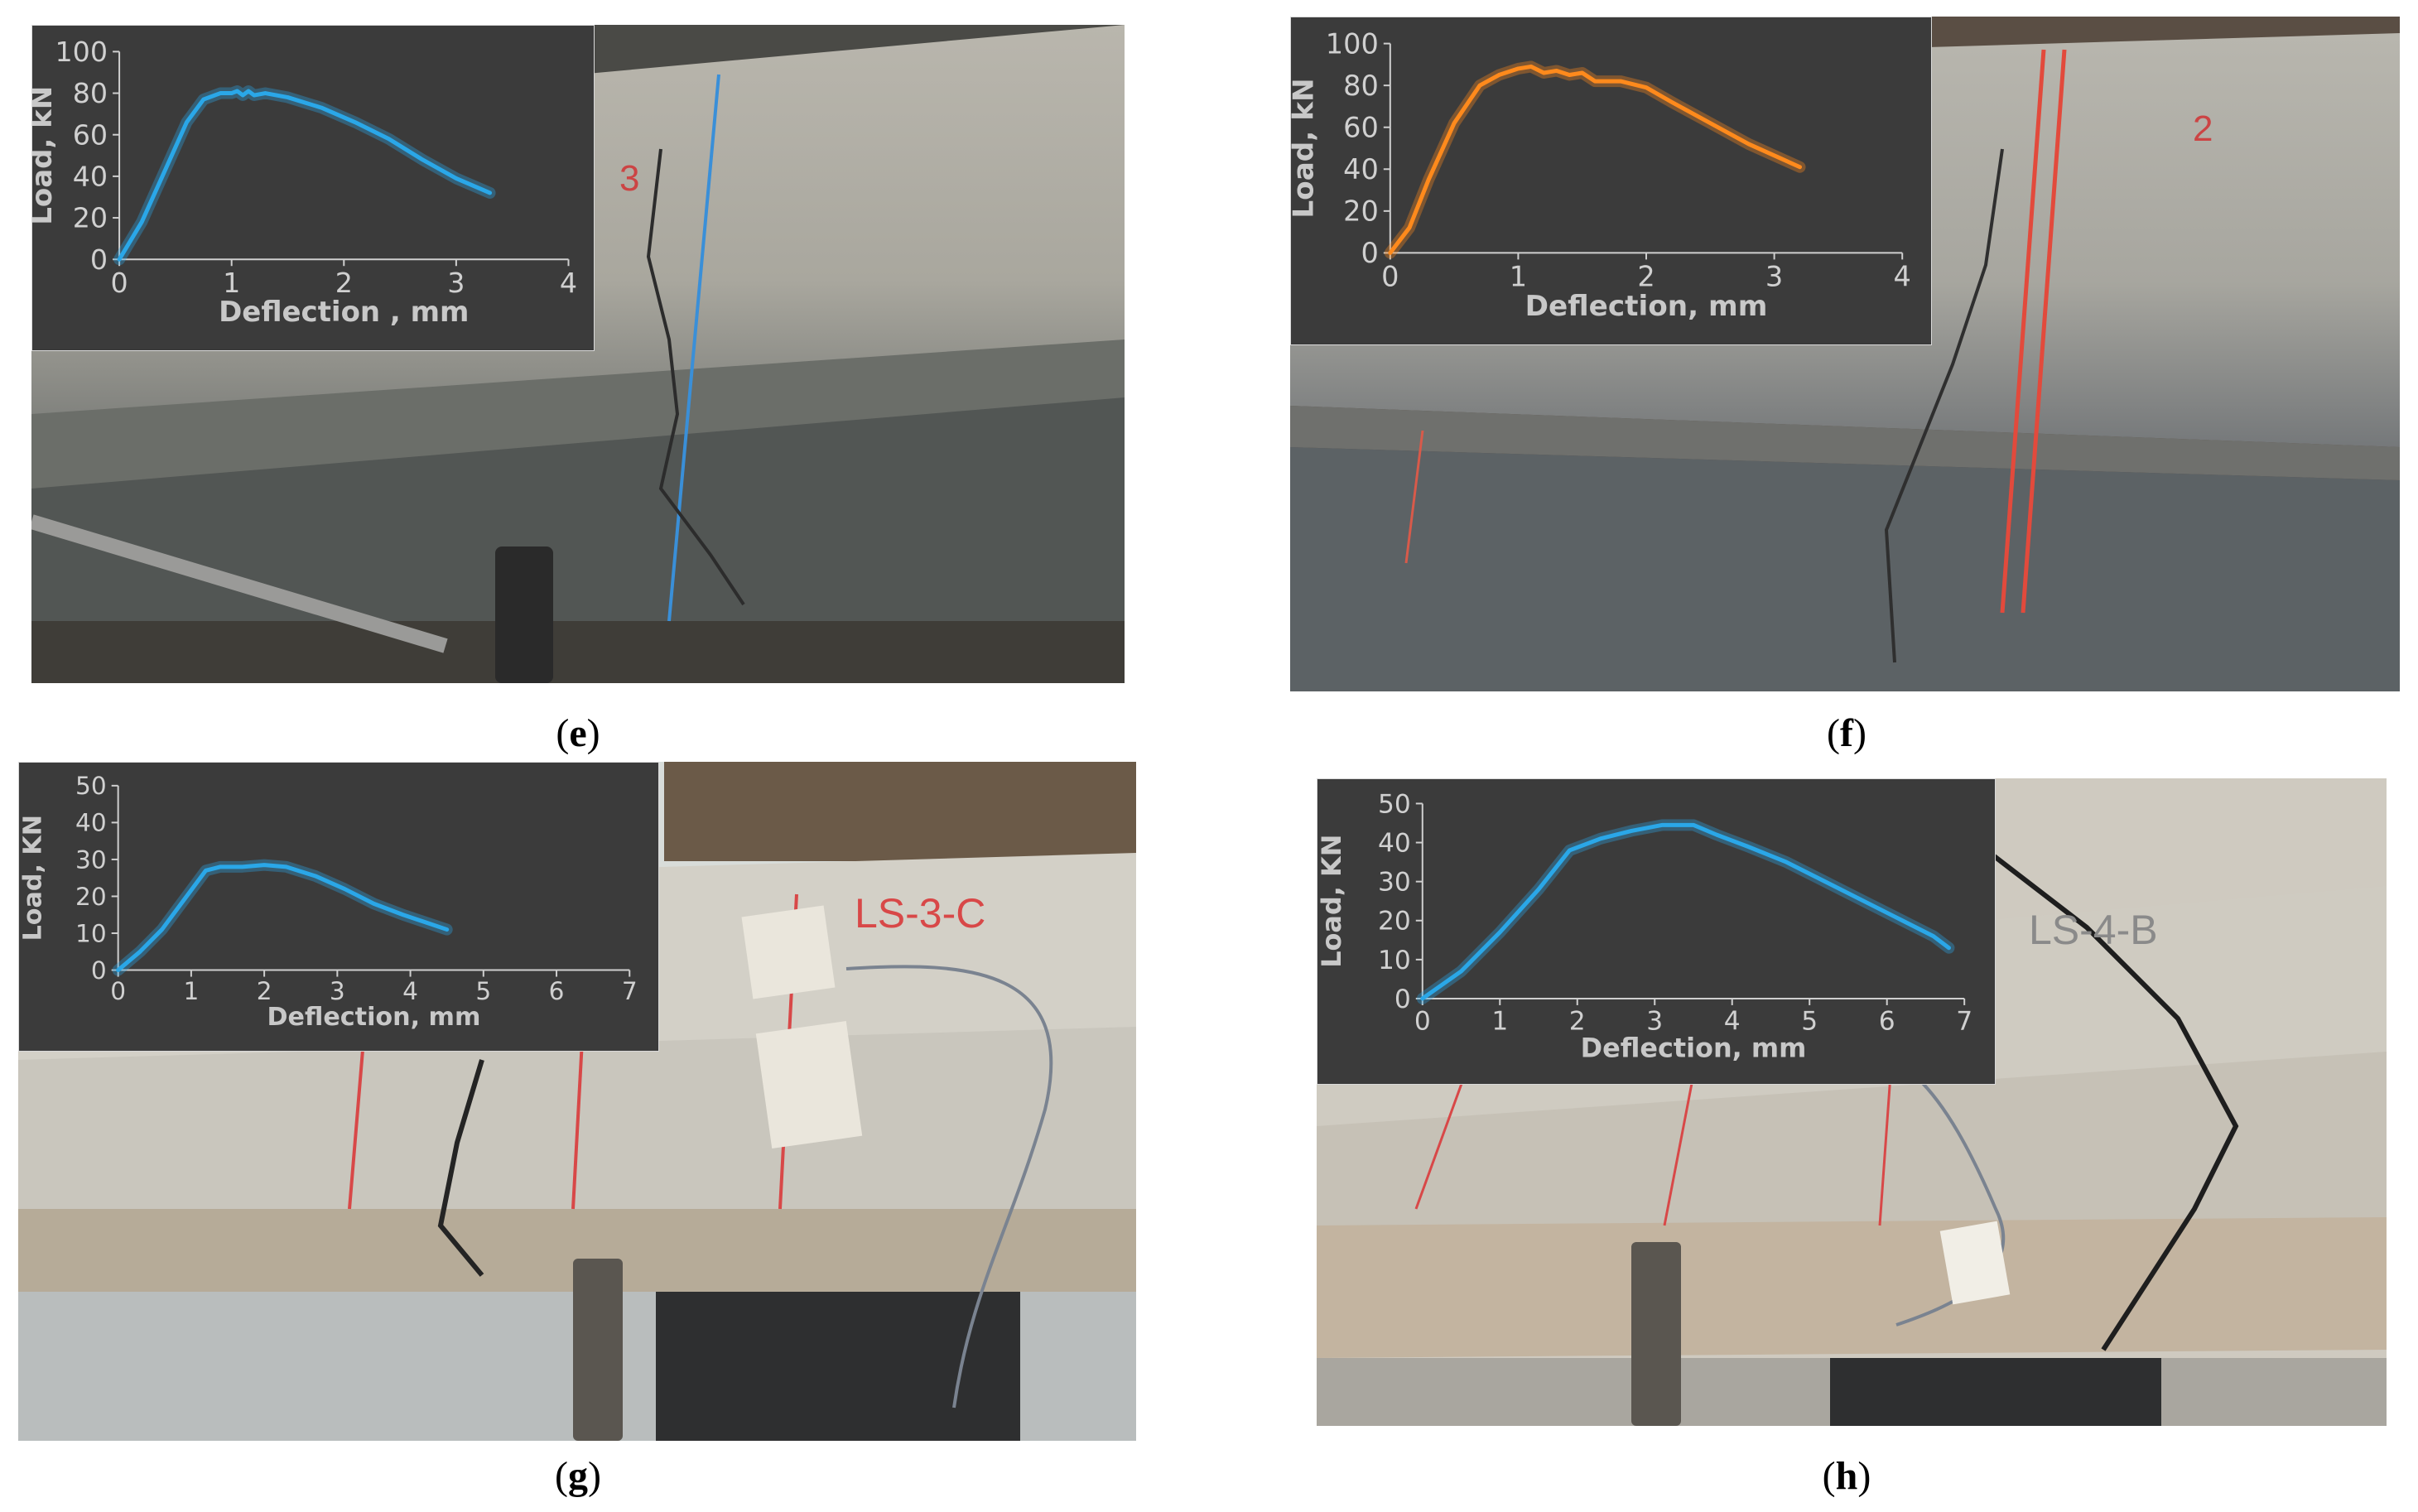 The image size is (2418, 1512). Describe the element at coordinates (578, 733) in the screenshot. I see `caption-e: (e)` at that location.